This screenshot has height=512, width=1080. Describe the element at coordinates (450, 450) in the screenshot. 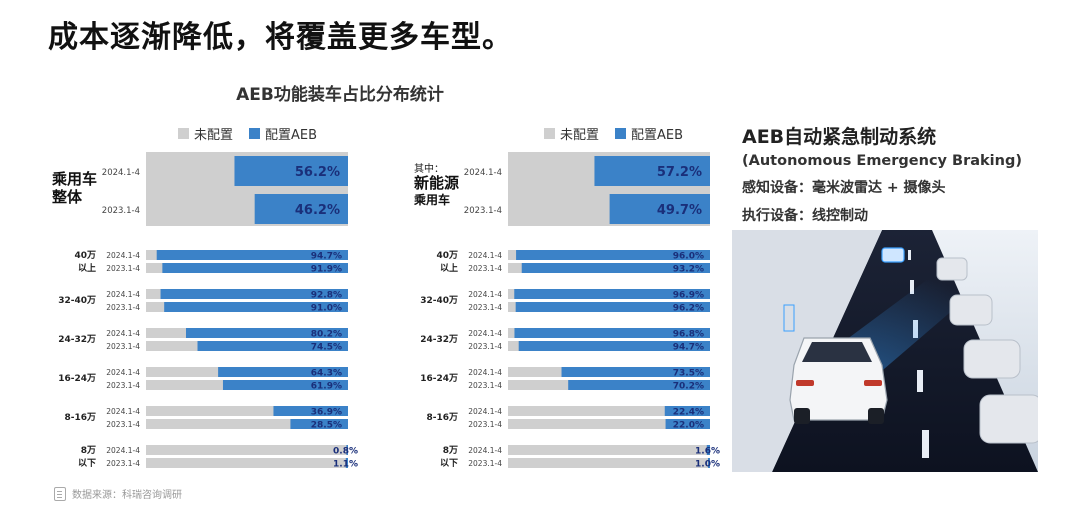

I see `price-band-label: 8万` at that location.